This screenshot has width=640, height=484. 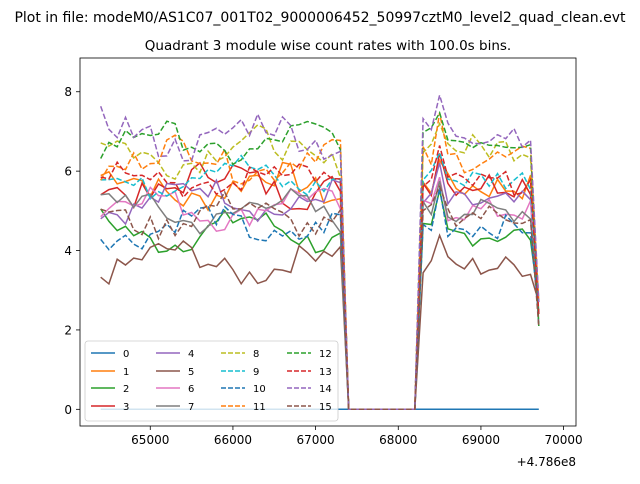 I want to click on legend-label-4: 4, so click(x=191, y=354).